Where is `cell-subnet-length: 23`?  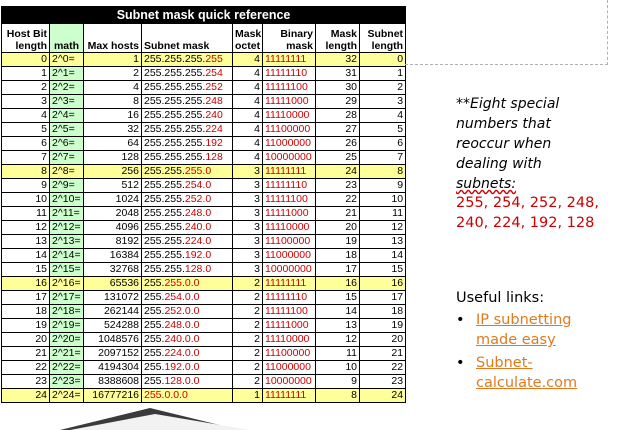 cell-subnet-length: 23 is located at coordinates (382, 381).